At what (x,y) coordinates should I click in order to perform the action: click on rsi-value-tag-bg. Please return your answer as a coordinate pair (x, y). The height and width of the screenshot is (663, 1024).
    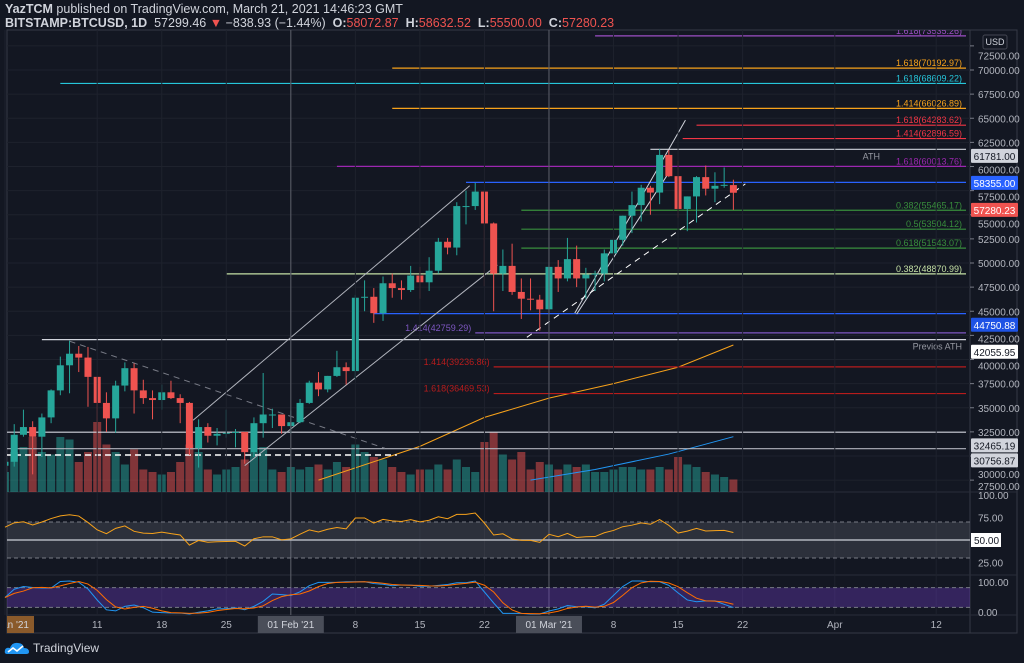
    Looking at the image, I should click on (986, 540).